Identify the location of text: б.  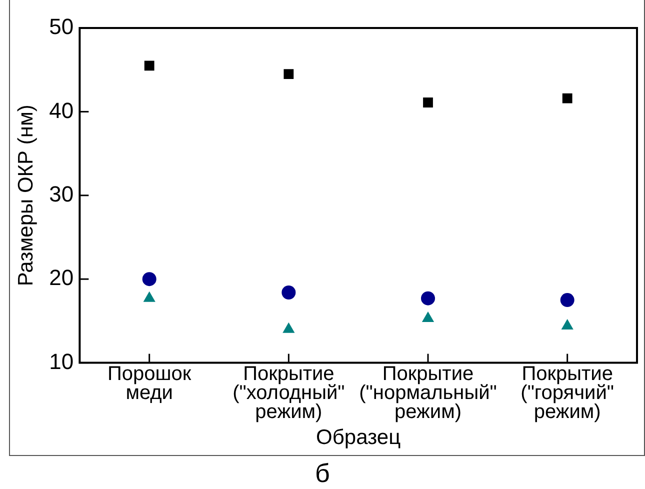
(322, 473).